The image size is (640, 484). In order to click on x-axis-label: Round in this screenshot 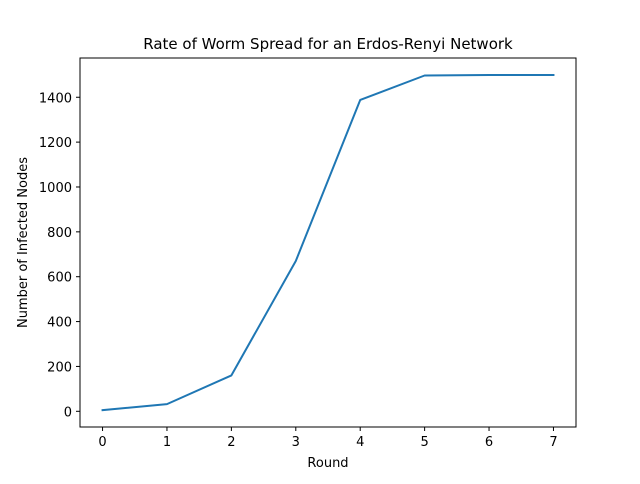, I will do `click(327, 463)`.